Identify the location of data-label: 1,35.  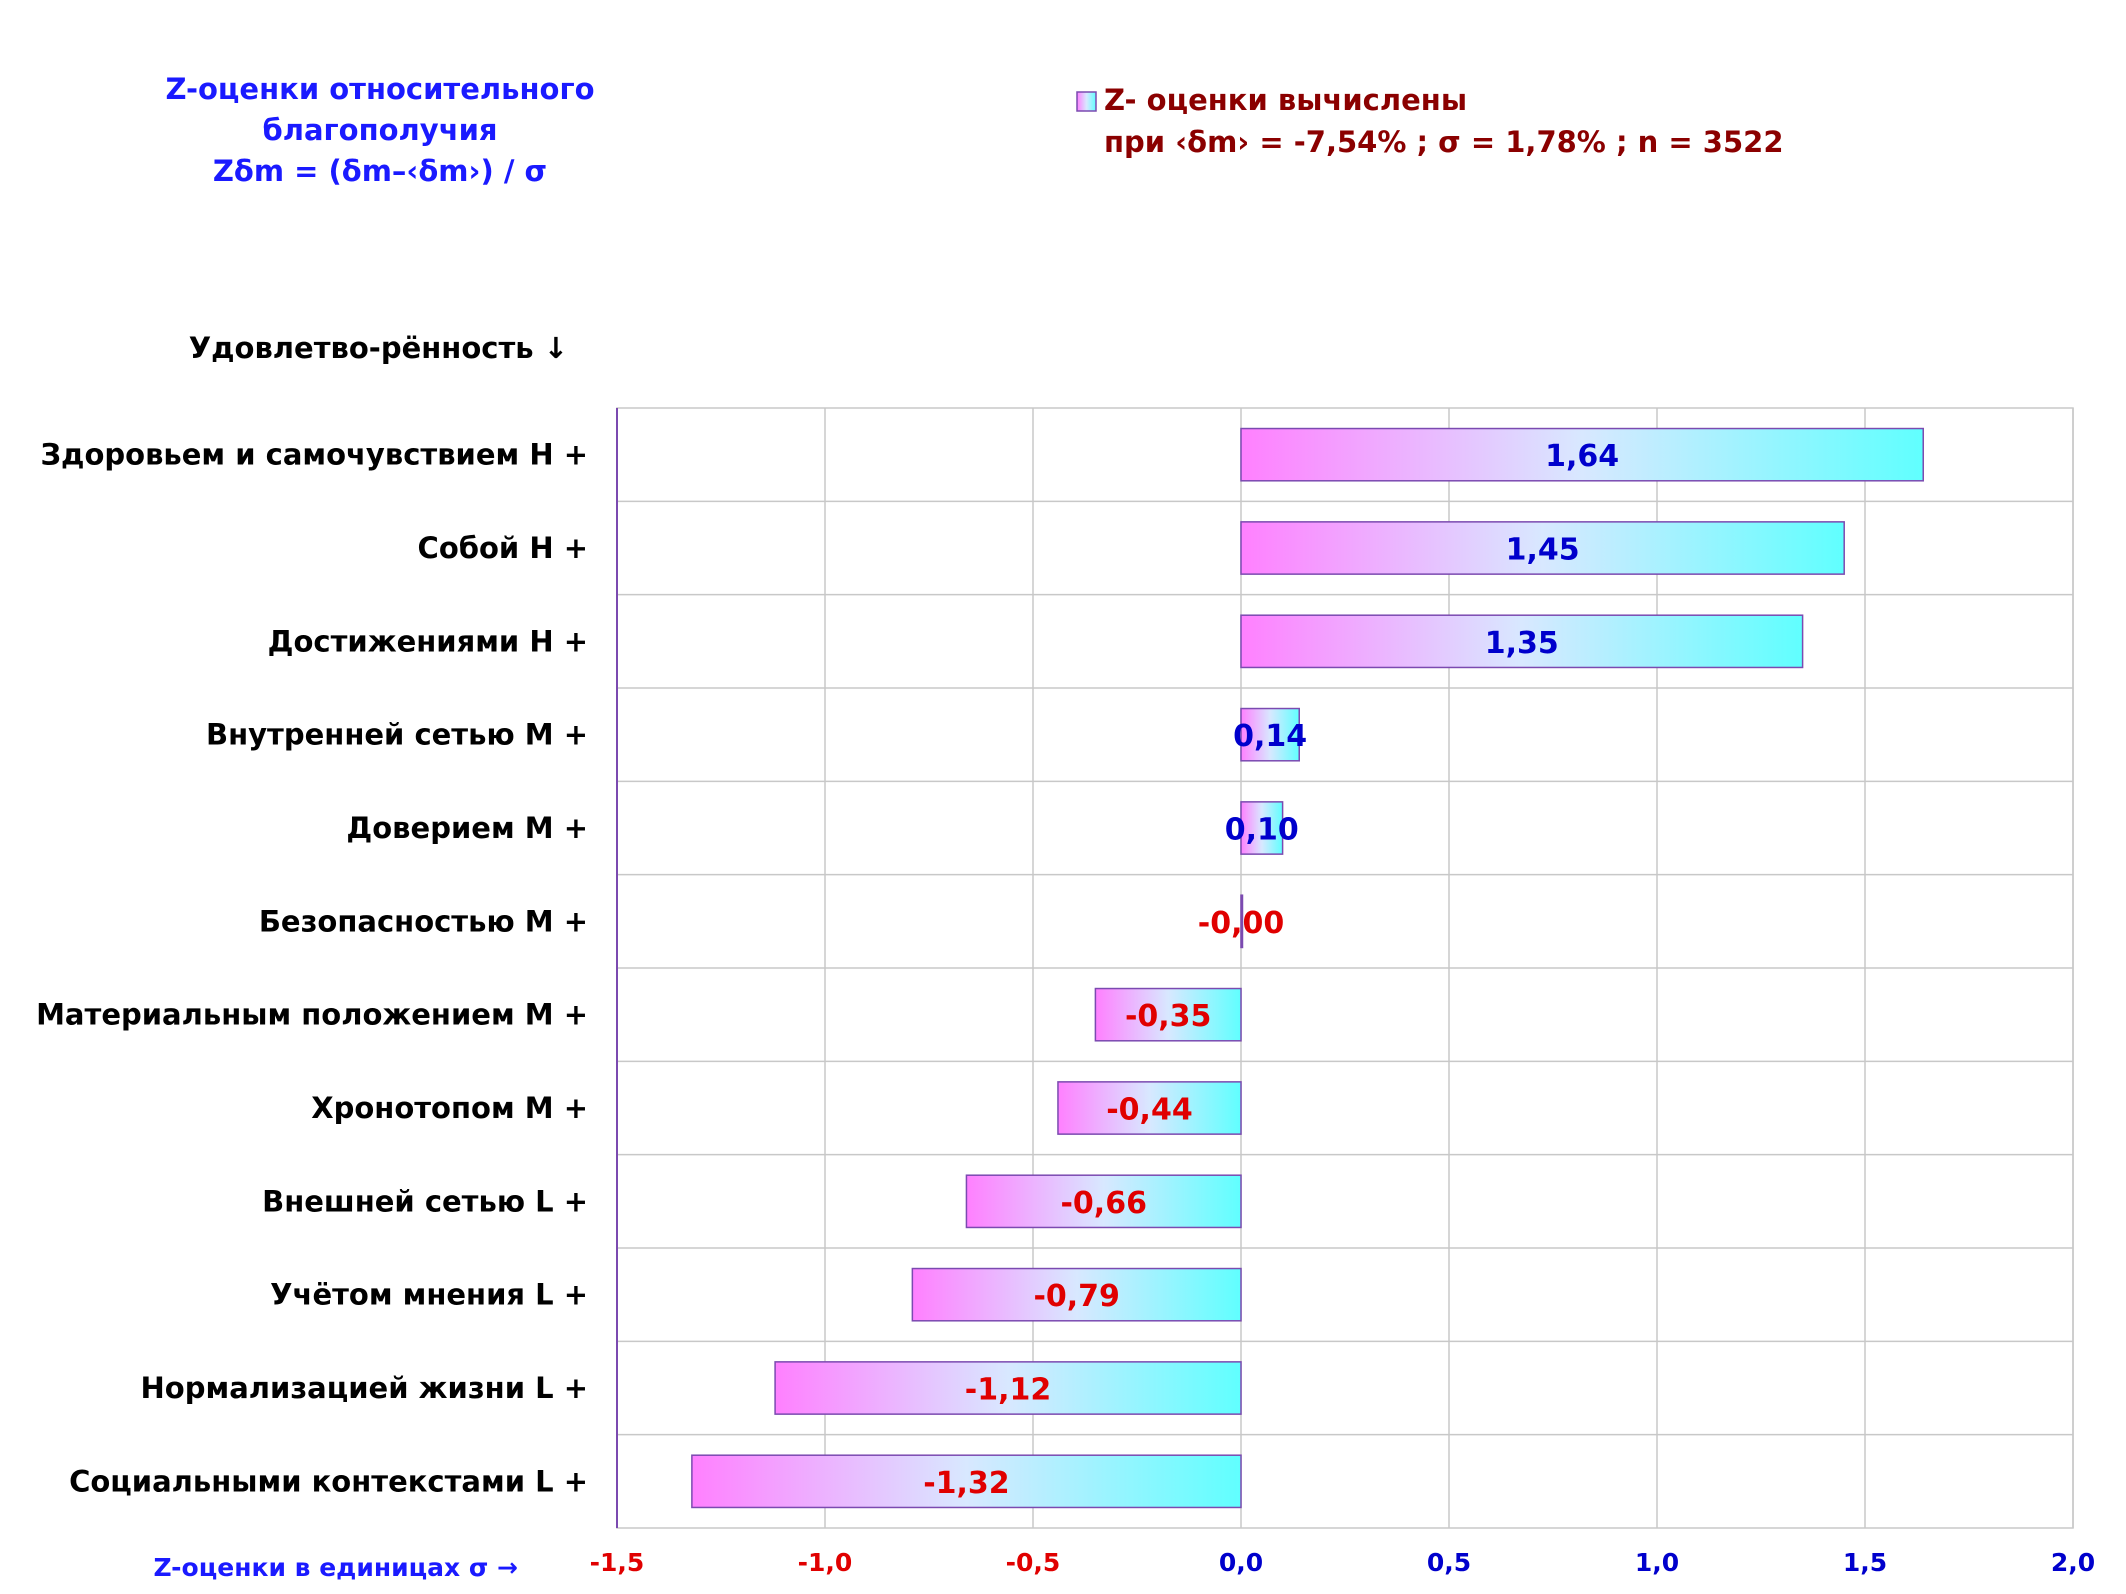
(1522, 643).